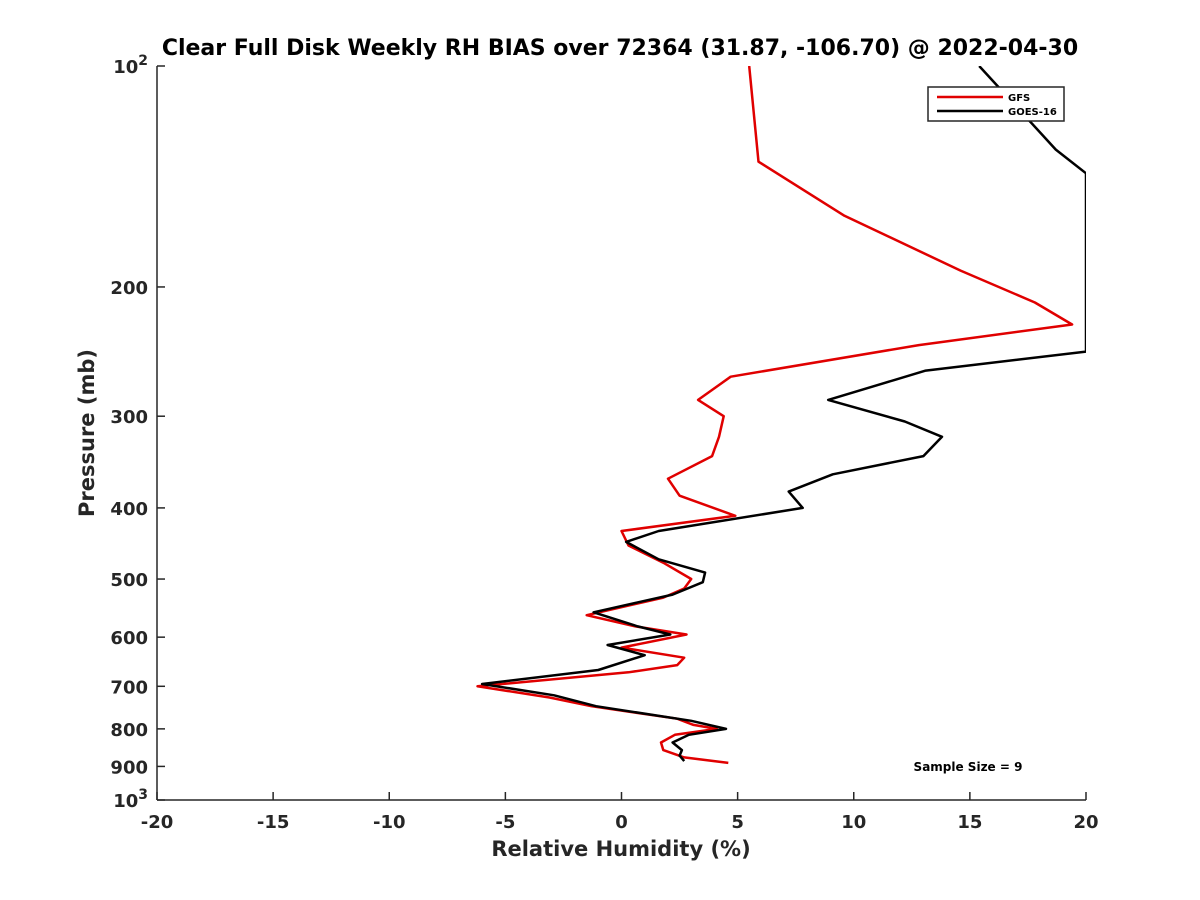 The width and height of the screenshot is (1200, 900). Describe the element at coordinates (129, 417) in the screenshot. I see `y-tick-label: 300` at that location.